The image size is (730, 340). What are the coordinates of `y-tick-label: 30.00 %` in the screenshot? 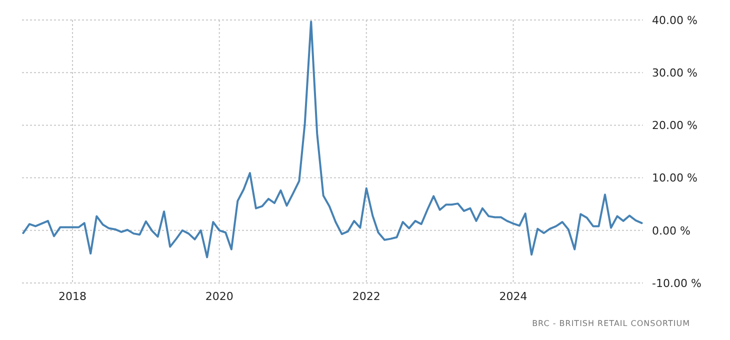 It's located at (675, 73).